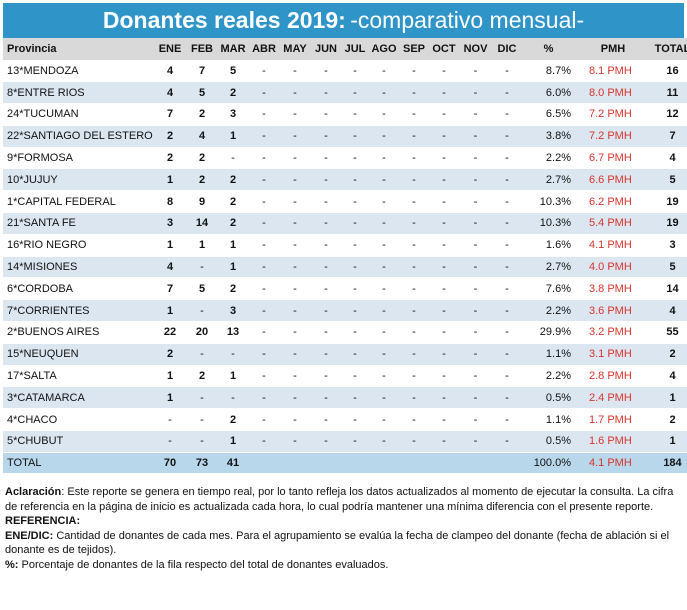 The height and width of the screenshot is (610, 687). What do you see at coordinates (78, 114) in the screenshot?
I see `cell-provincia: 24*TUCUMAN` at bounding box center [78, 114].